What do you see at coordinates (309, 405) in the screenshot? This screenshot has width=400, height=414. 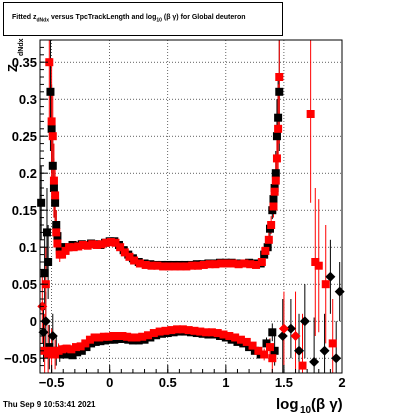 I see `x-axis-label: log 10 (β γ)` at bounding box center [309, 405].